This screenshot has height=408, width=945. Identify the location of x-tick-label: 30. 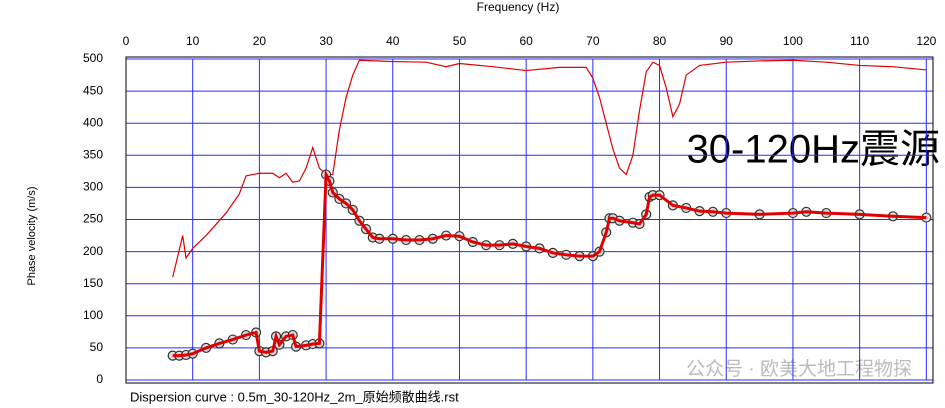
(326, 41).